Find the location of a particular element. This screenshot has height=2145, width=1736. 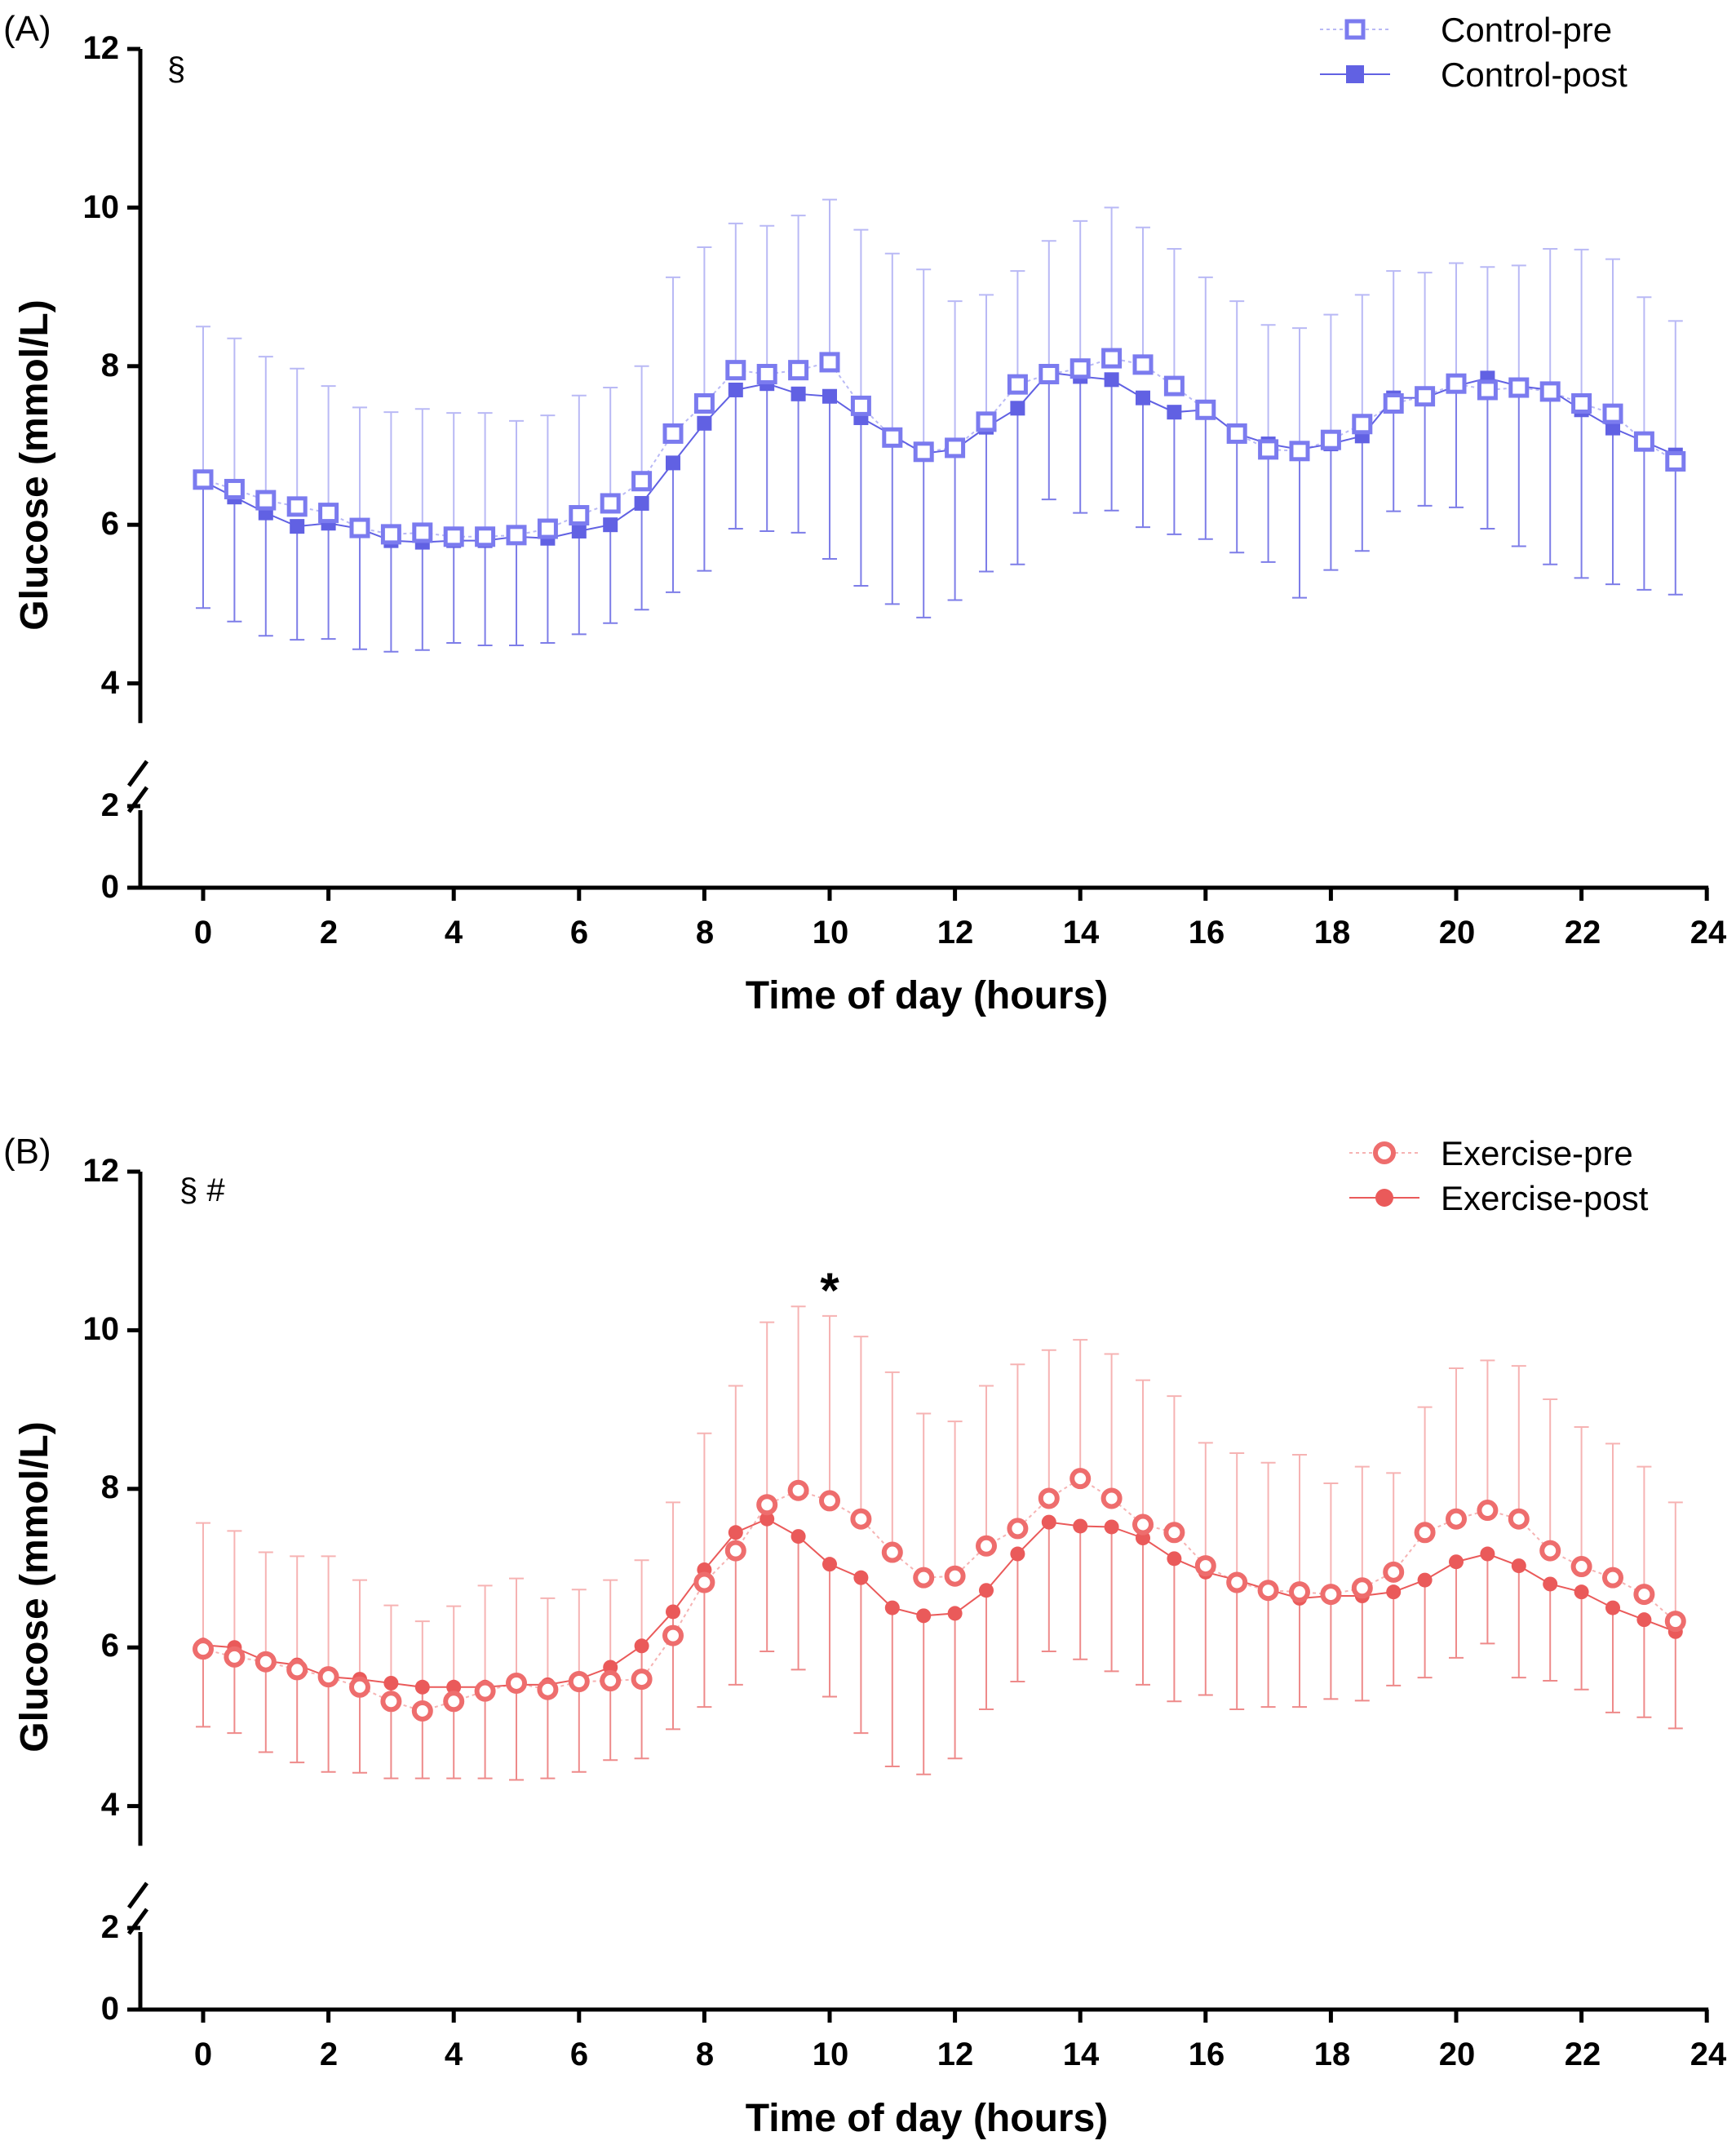

legend-marker-pre is located at coordinates (1384, 1152).